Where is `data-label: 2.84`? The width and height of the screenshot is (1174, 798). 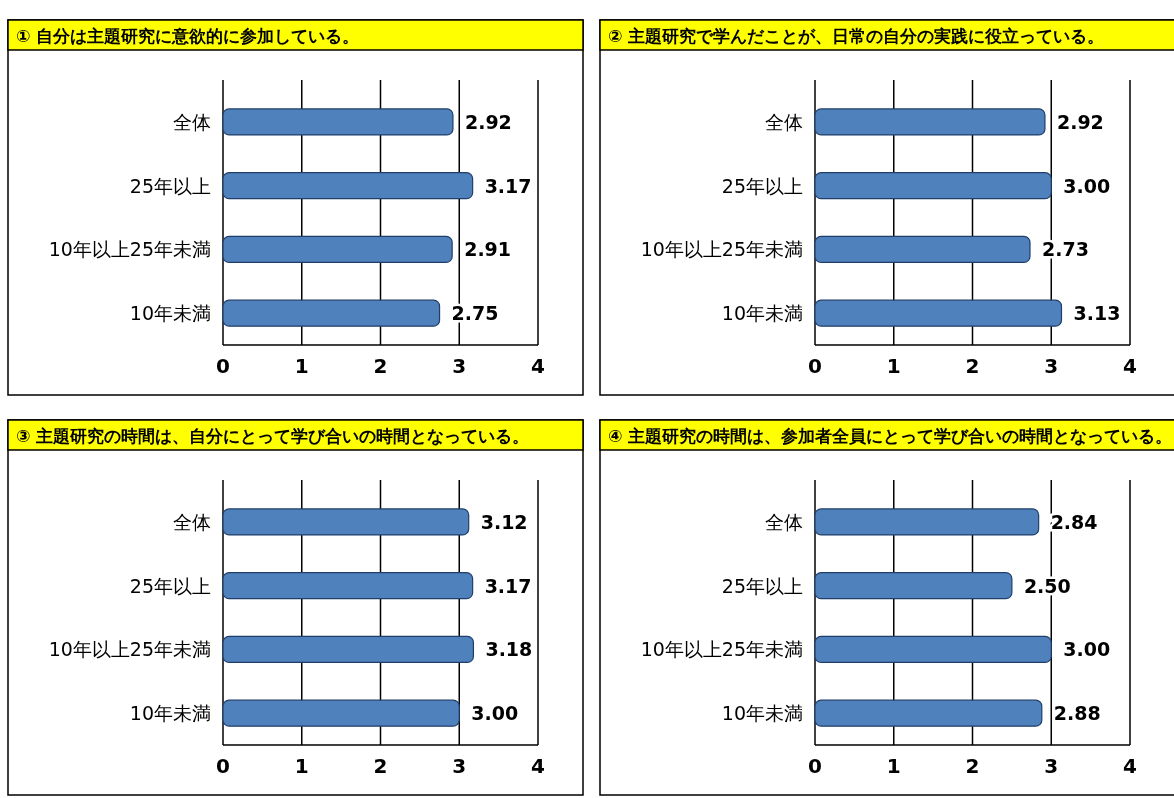 data-label: 2.84 is located at coordinates (1074, 521).